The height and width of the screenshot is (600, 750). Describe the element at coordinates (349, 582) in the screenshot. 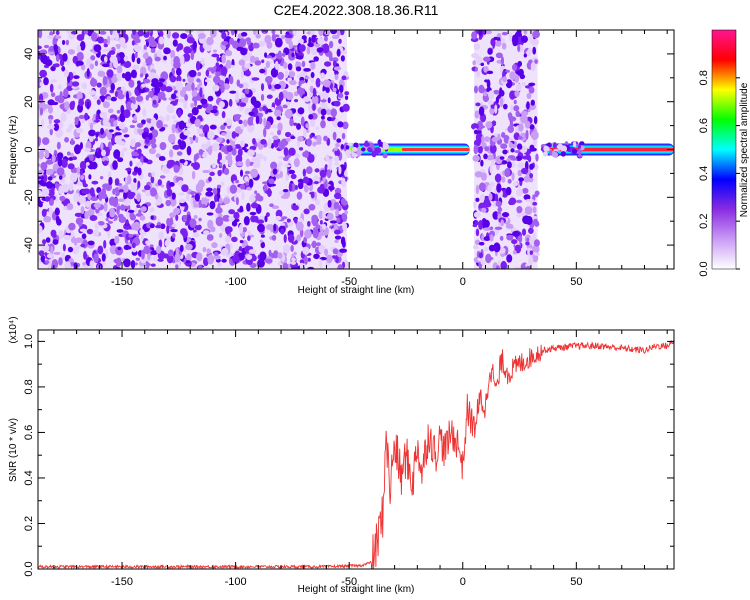

I see `snr-x-tick-label: -50` at that location.